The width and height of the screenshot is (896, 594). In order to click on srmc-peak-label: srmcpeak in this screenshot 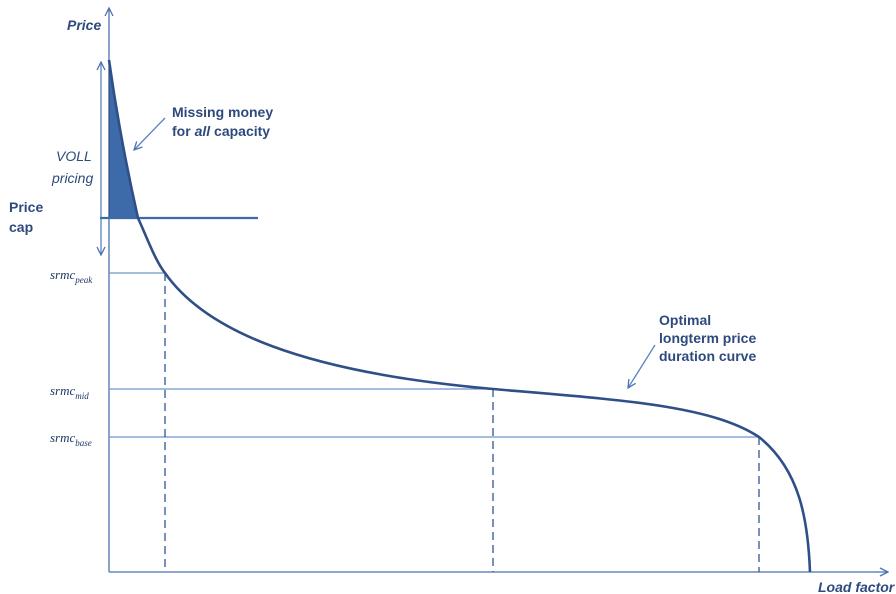, I will do `click(71, 276)`.